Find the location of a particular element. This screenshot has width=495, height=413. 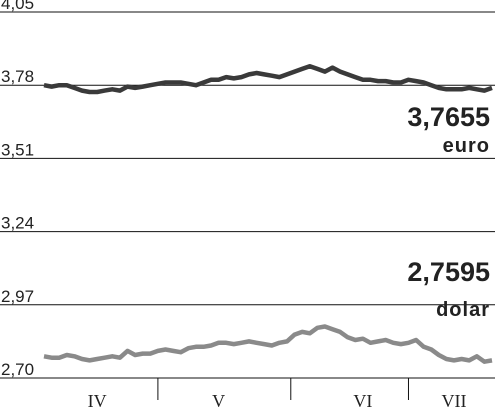

value-label: 3,7655 is located at coordinates (448, 117).